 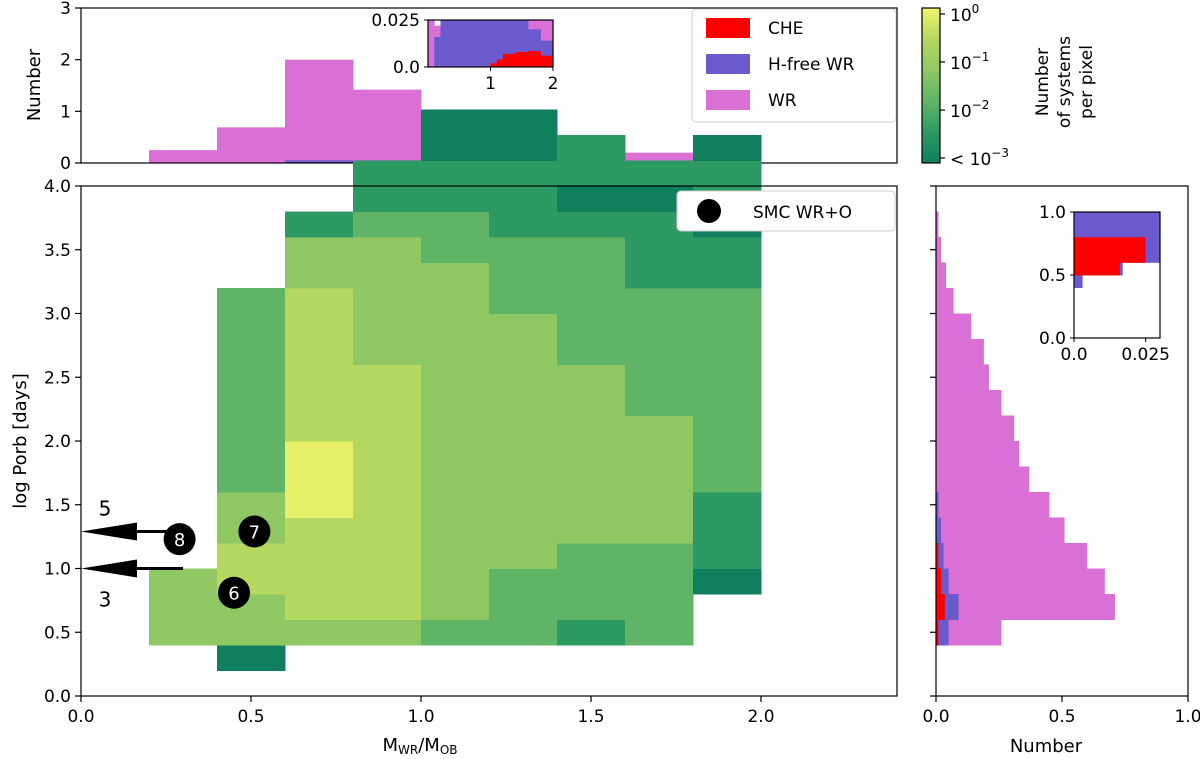 I want to click on arrow-label: 5, so click(x=105, y=509).